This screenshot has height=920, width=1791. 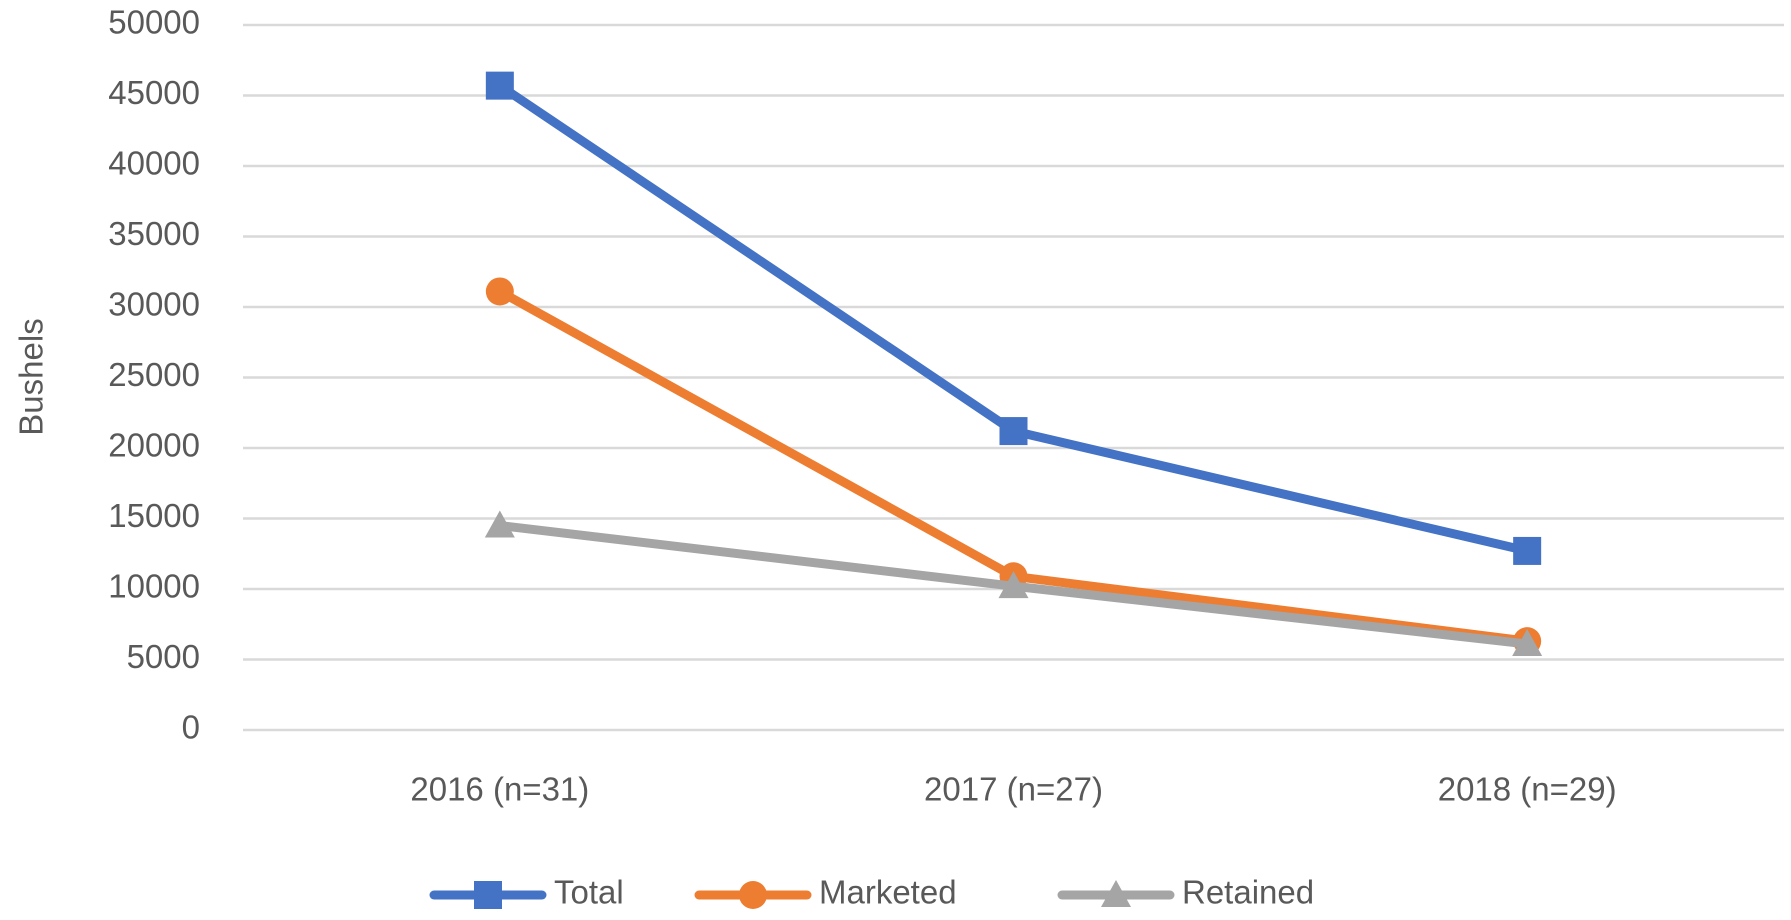 I want to click on y-tick-label: 30000, so click(x=154, y=304).